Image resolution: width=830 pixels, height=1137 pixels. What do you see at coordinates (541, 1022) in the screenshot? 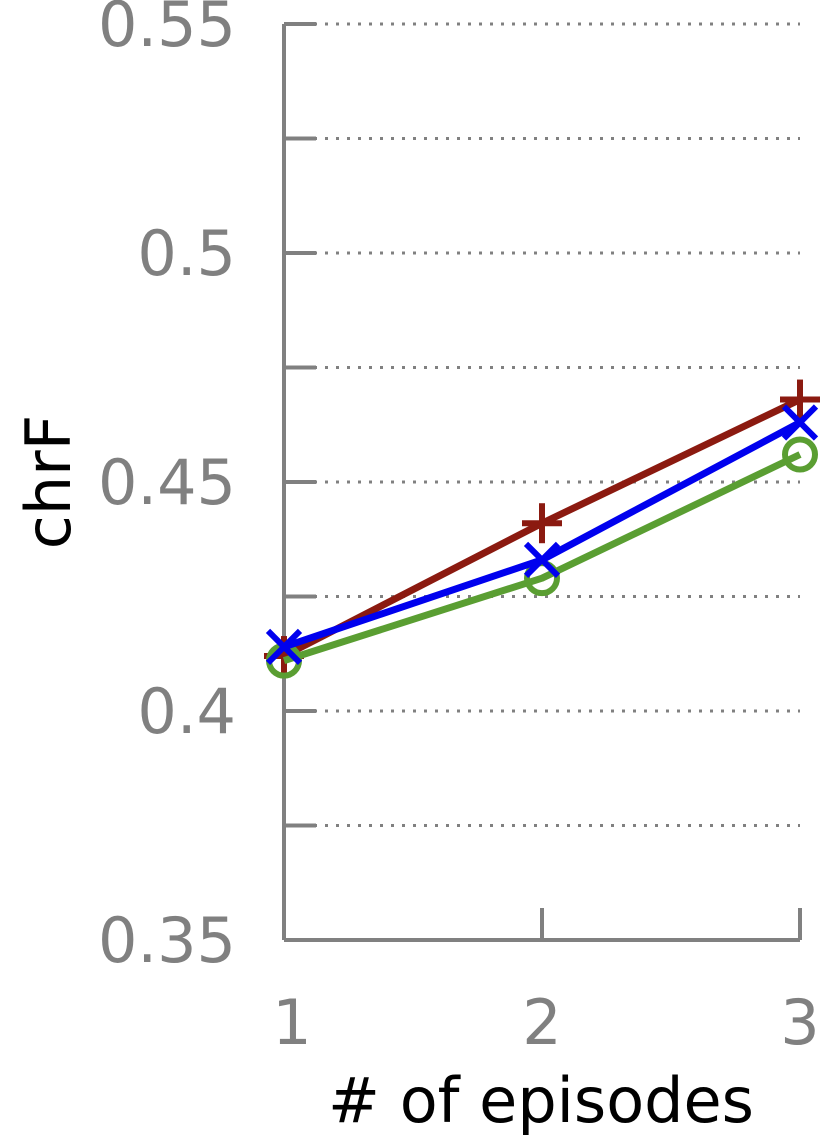
I see `x-tick-label: 2` at bounding box center [541, 1022].